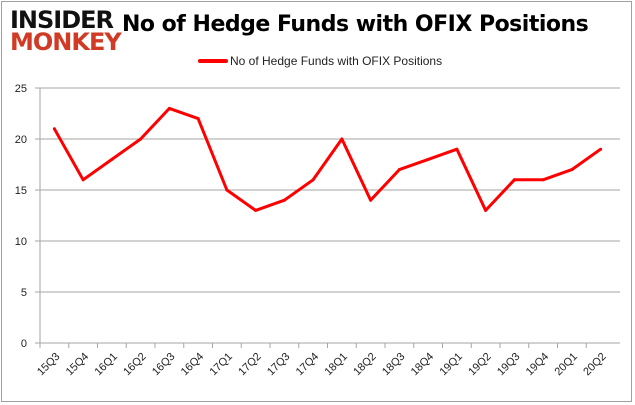 The height and width of the screenshot is (405, 635). I want to click on y-tick-label: 15, so click(21, 191).